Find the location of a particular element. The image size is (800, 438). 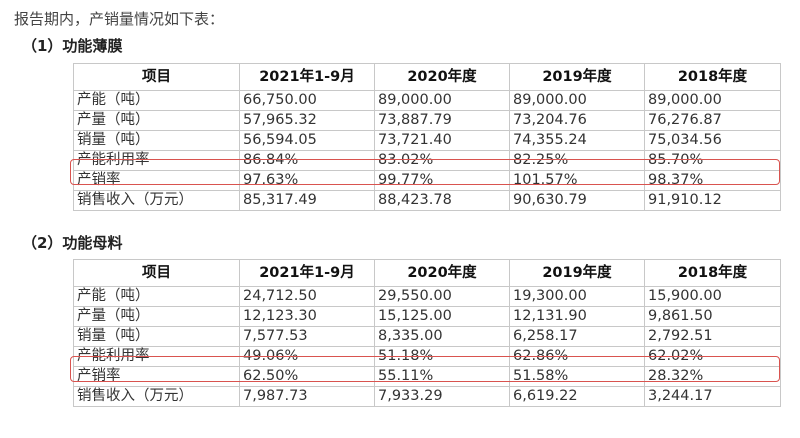

table-cell: 15,125.00 is located at coordinates (442, 316).